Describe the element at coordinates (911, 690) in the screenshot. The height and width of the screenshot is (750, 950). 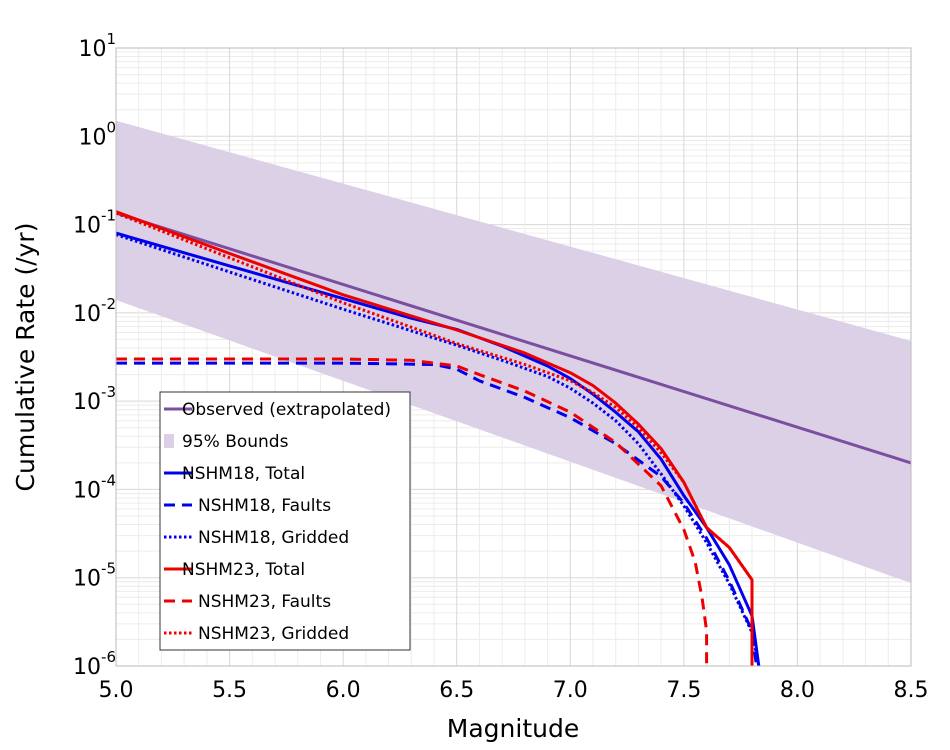
I see `x-tick-label: 8.5` at that location.